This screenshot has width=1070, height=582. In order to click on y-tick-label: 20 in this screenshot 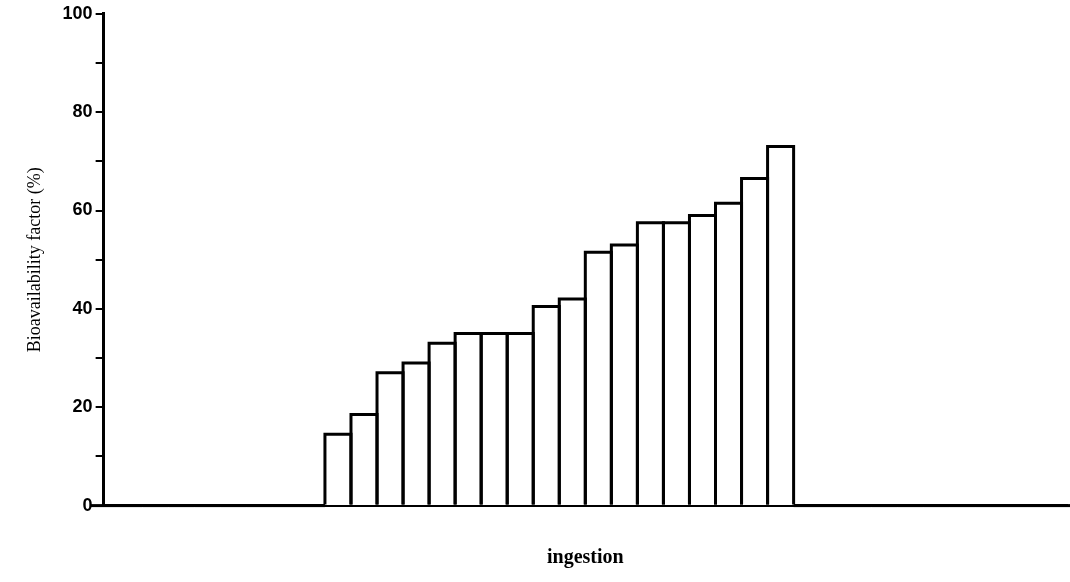, I will do `click(82, 406)`.